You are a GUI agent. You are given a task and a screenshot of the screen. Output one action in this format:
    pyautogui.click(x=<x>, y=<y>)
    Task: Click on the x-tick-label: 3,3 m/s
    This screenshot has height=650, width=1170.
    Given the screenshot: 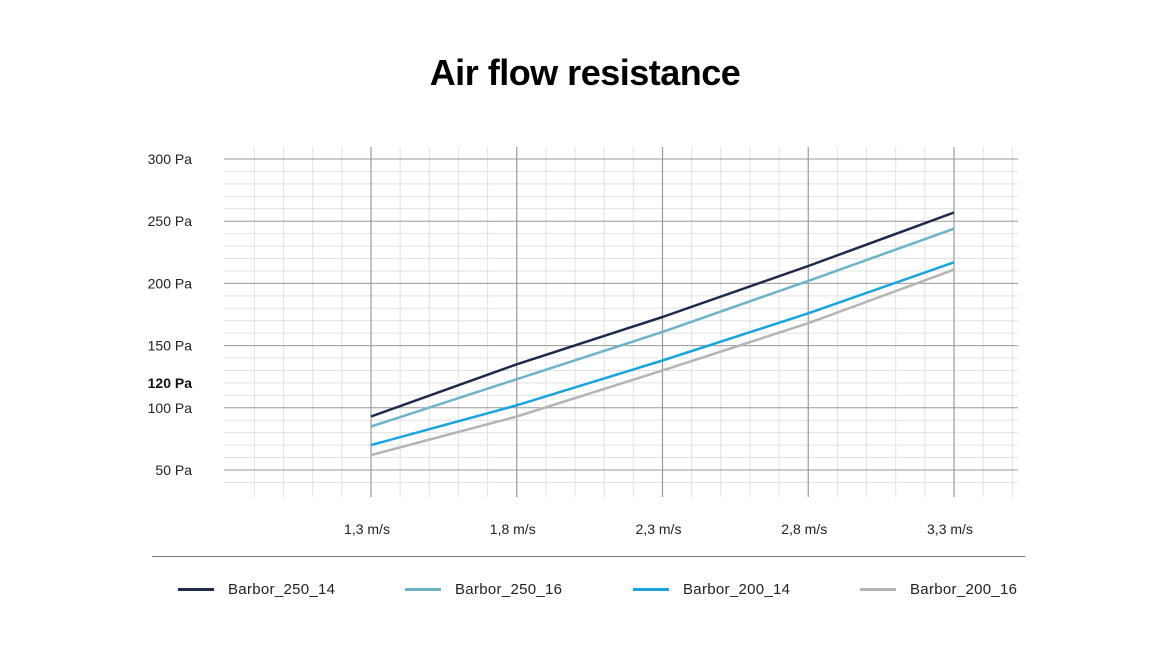 What is the action you would take?
    pyautogui.click(x=950, y=529)
    